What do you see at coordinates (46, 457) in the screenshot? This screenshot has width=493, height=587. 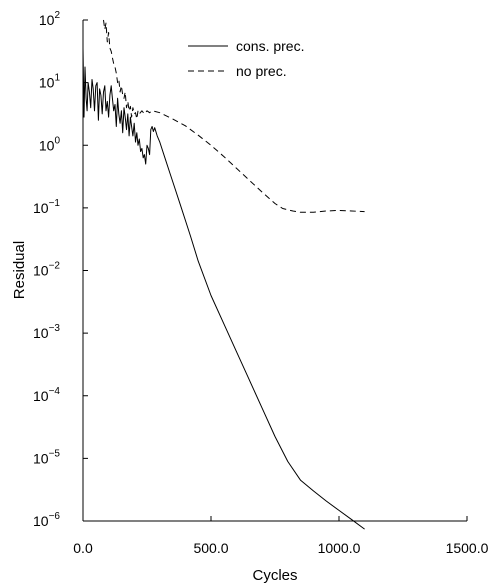 I see `y-tick-label: 10⁻⁵` at bounding box center [46, 457].